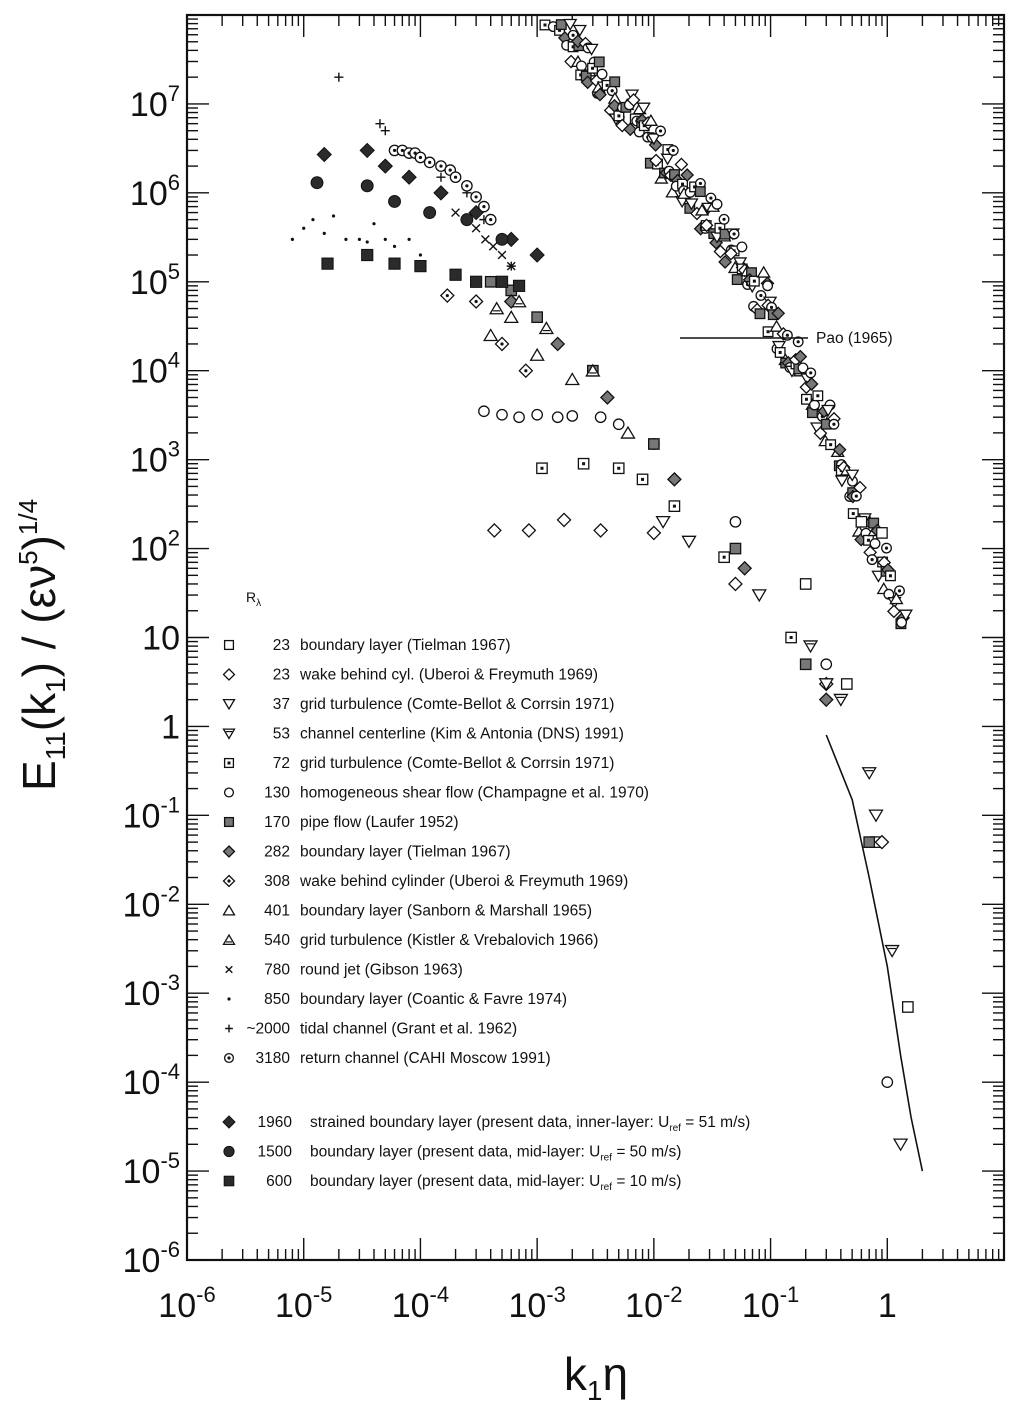 The image size is (1016, 1407). Describe the element at coordinates (596, 1377) in the screenshot. I see `x-axis-title: k1η` at that location.